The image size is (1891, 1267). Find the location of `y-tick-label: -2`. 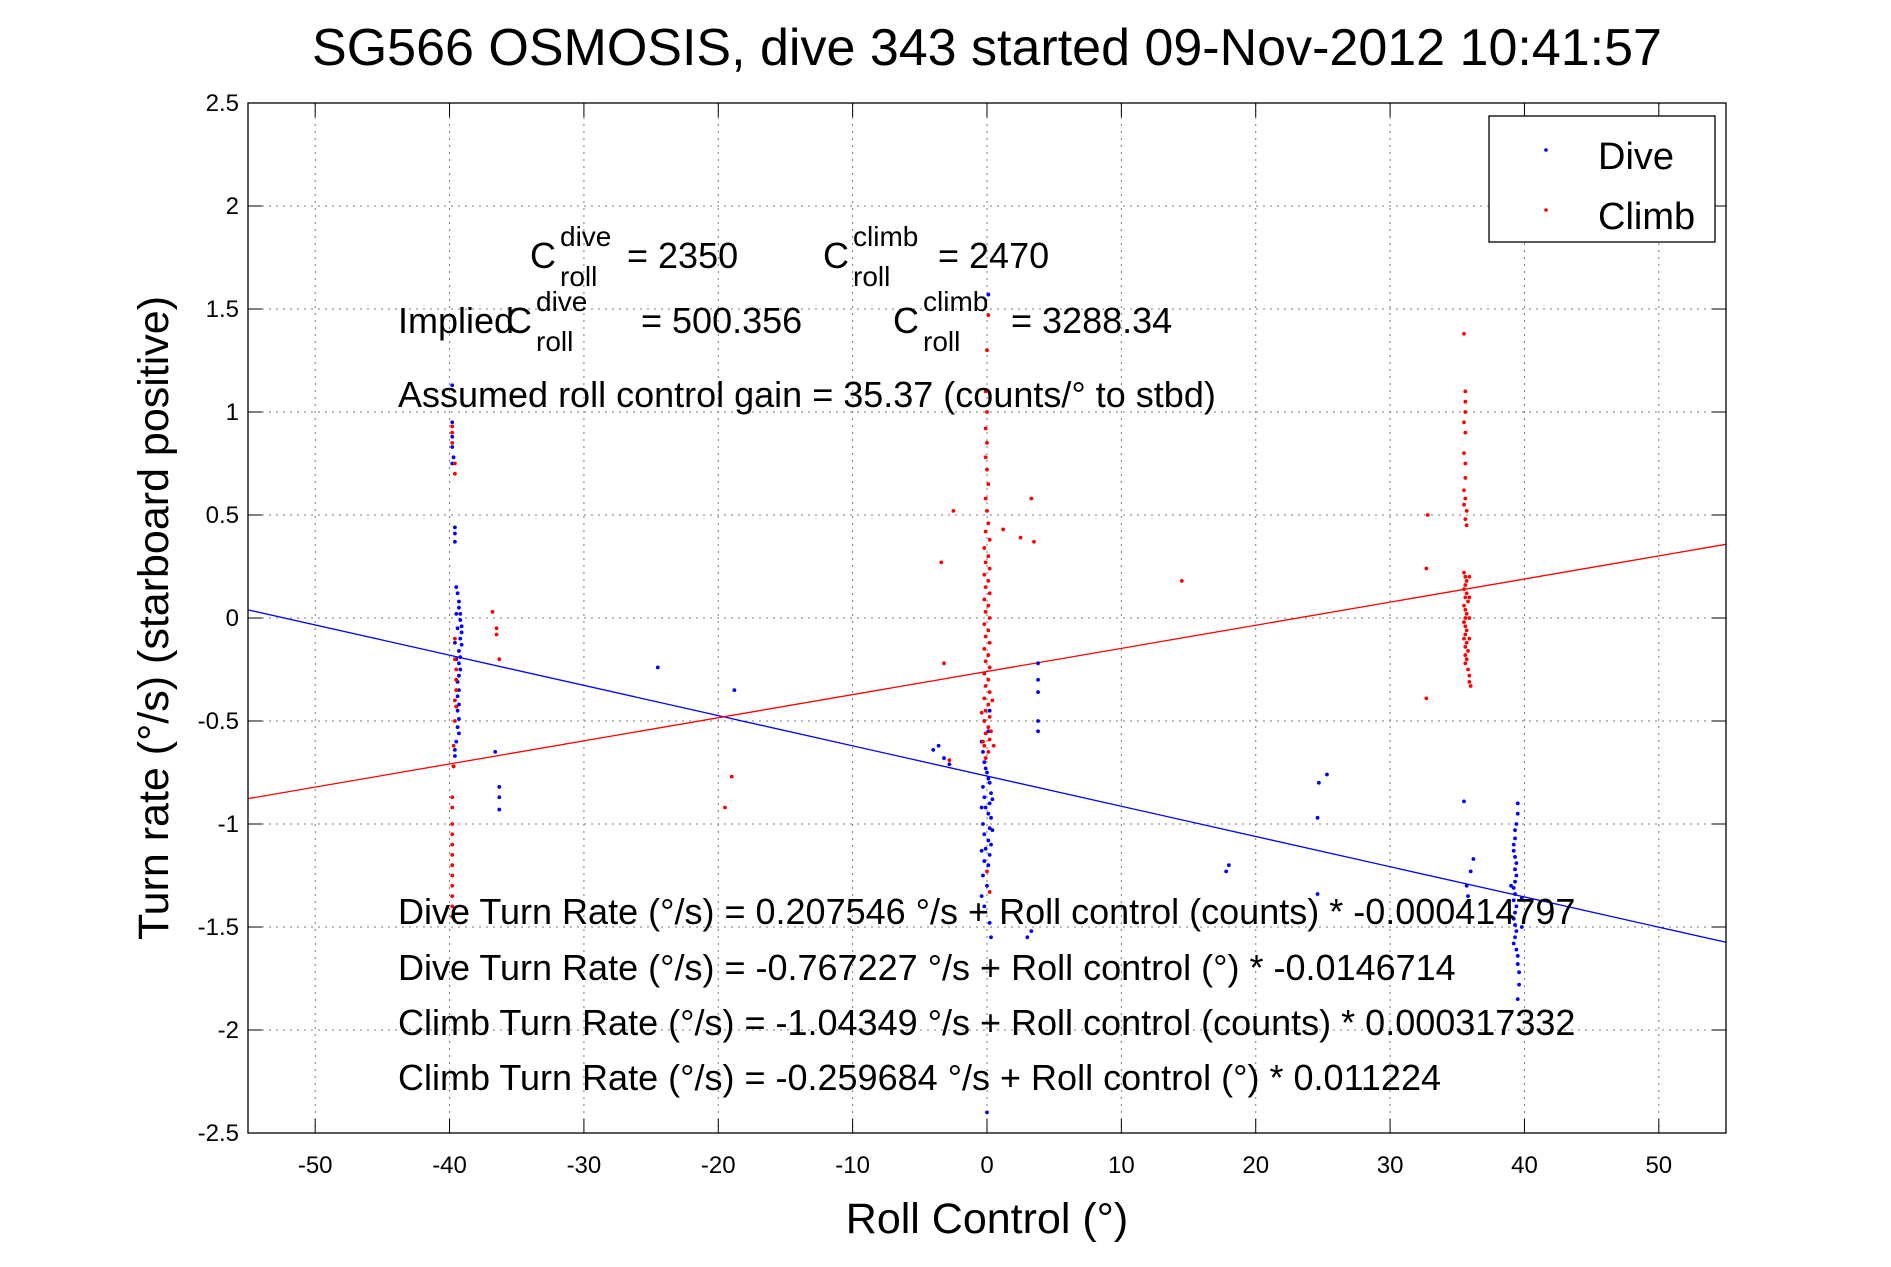

y-tick-label: -2 is located at coordinates (228, 1030).